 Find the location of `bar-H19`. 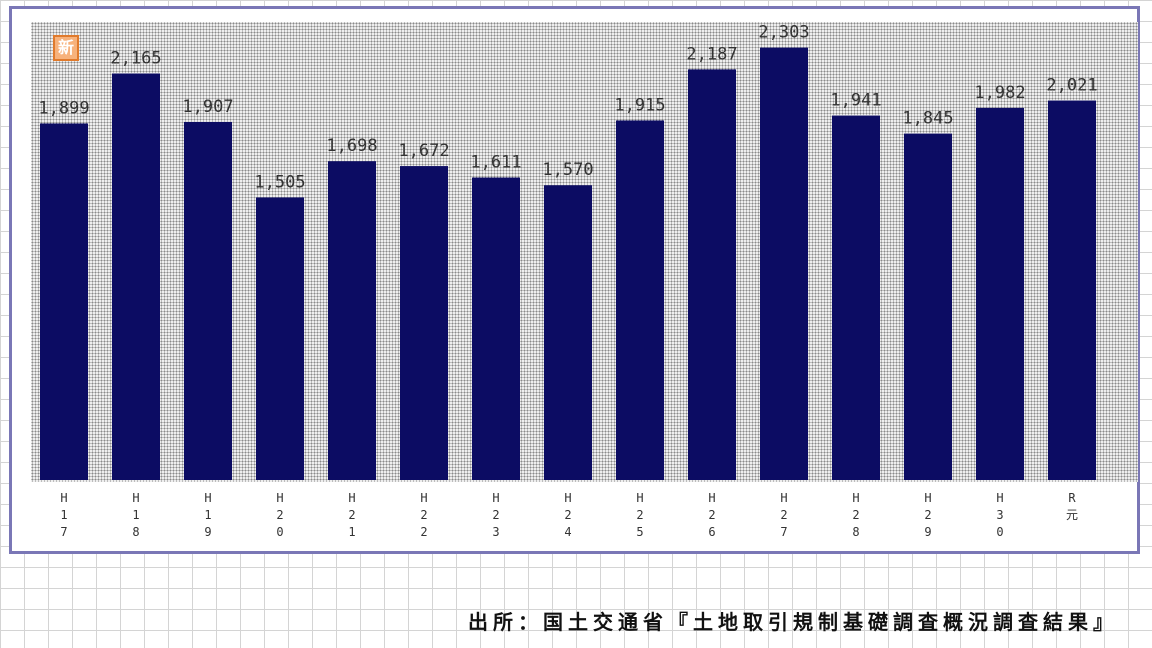

bar-H19 is located at coordinates (208, 300).